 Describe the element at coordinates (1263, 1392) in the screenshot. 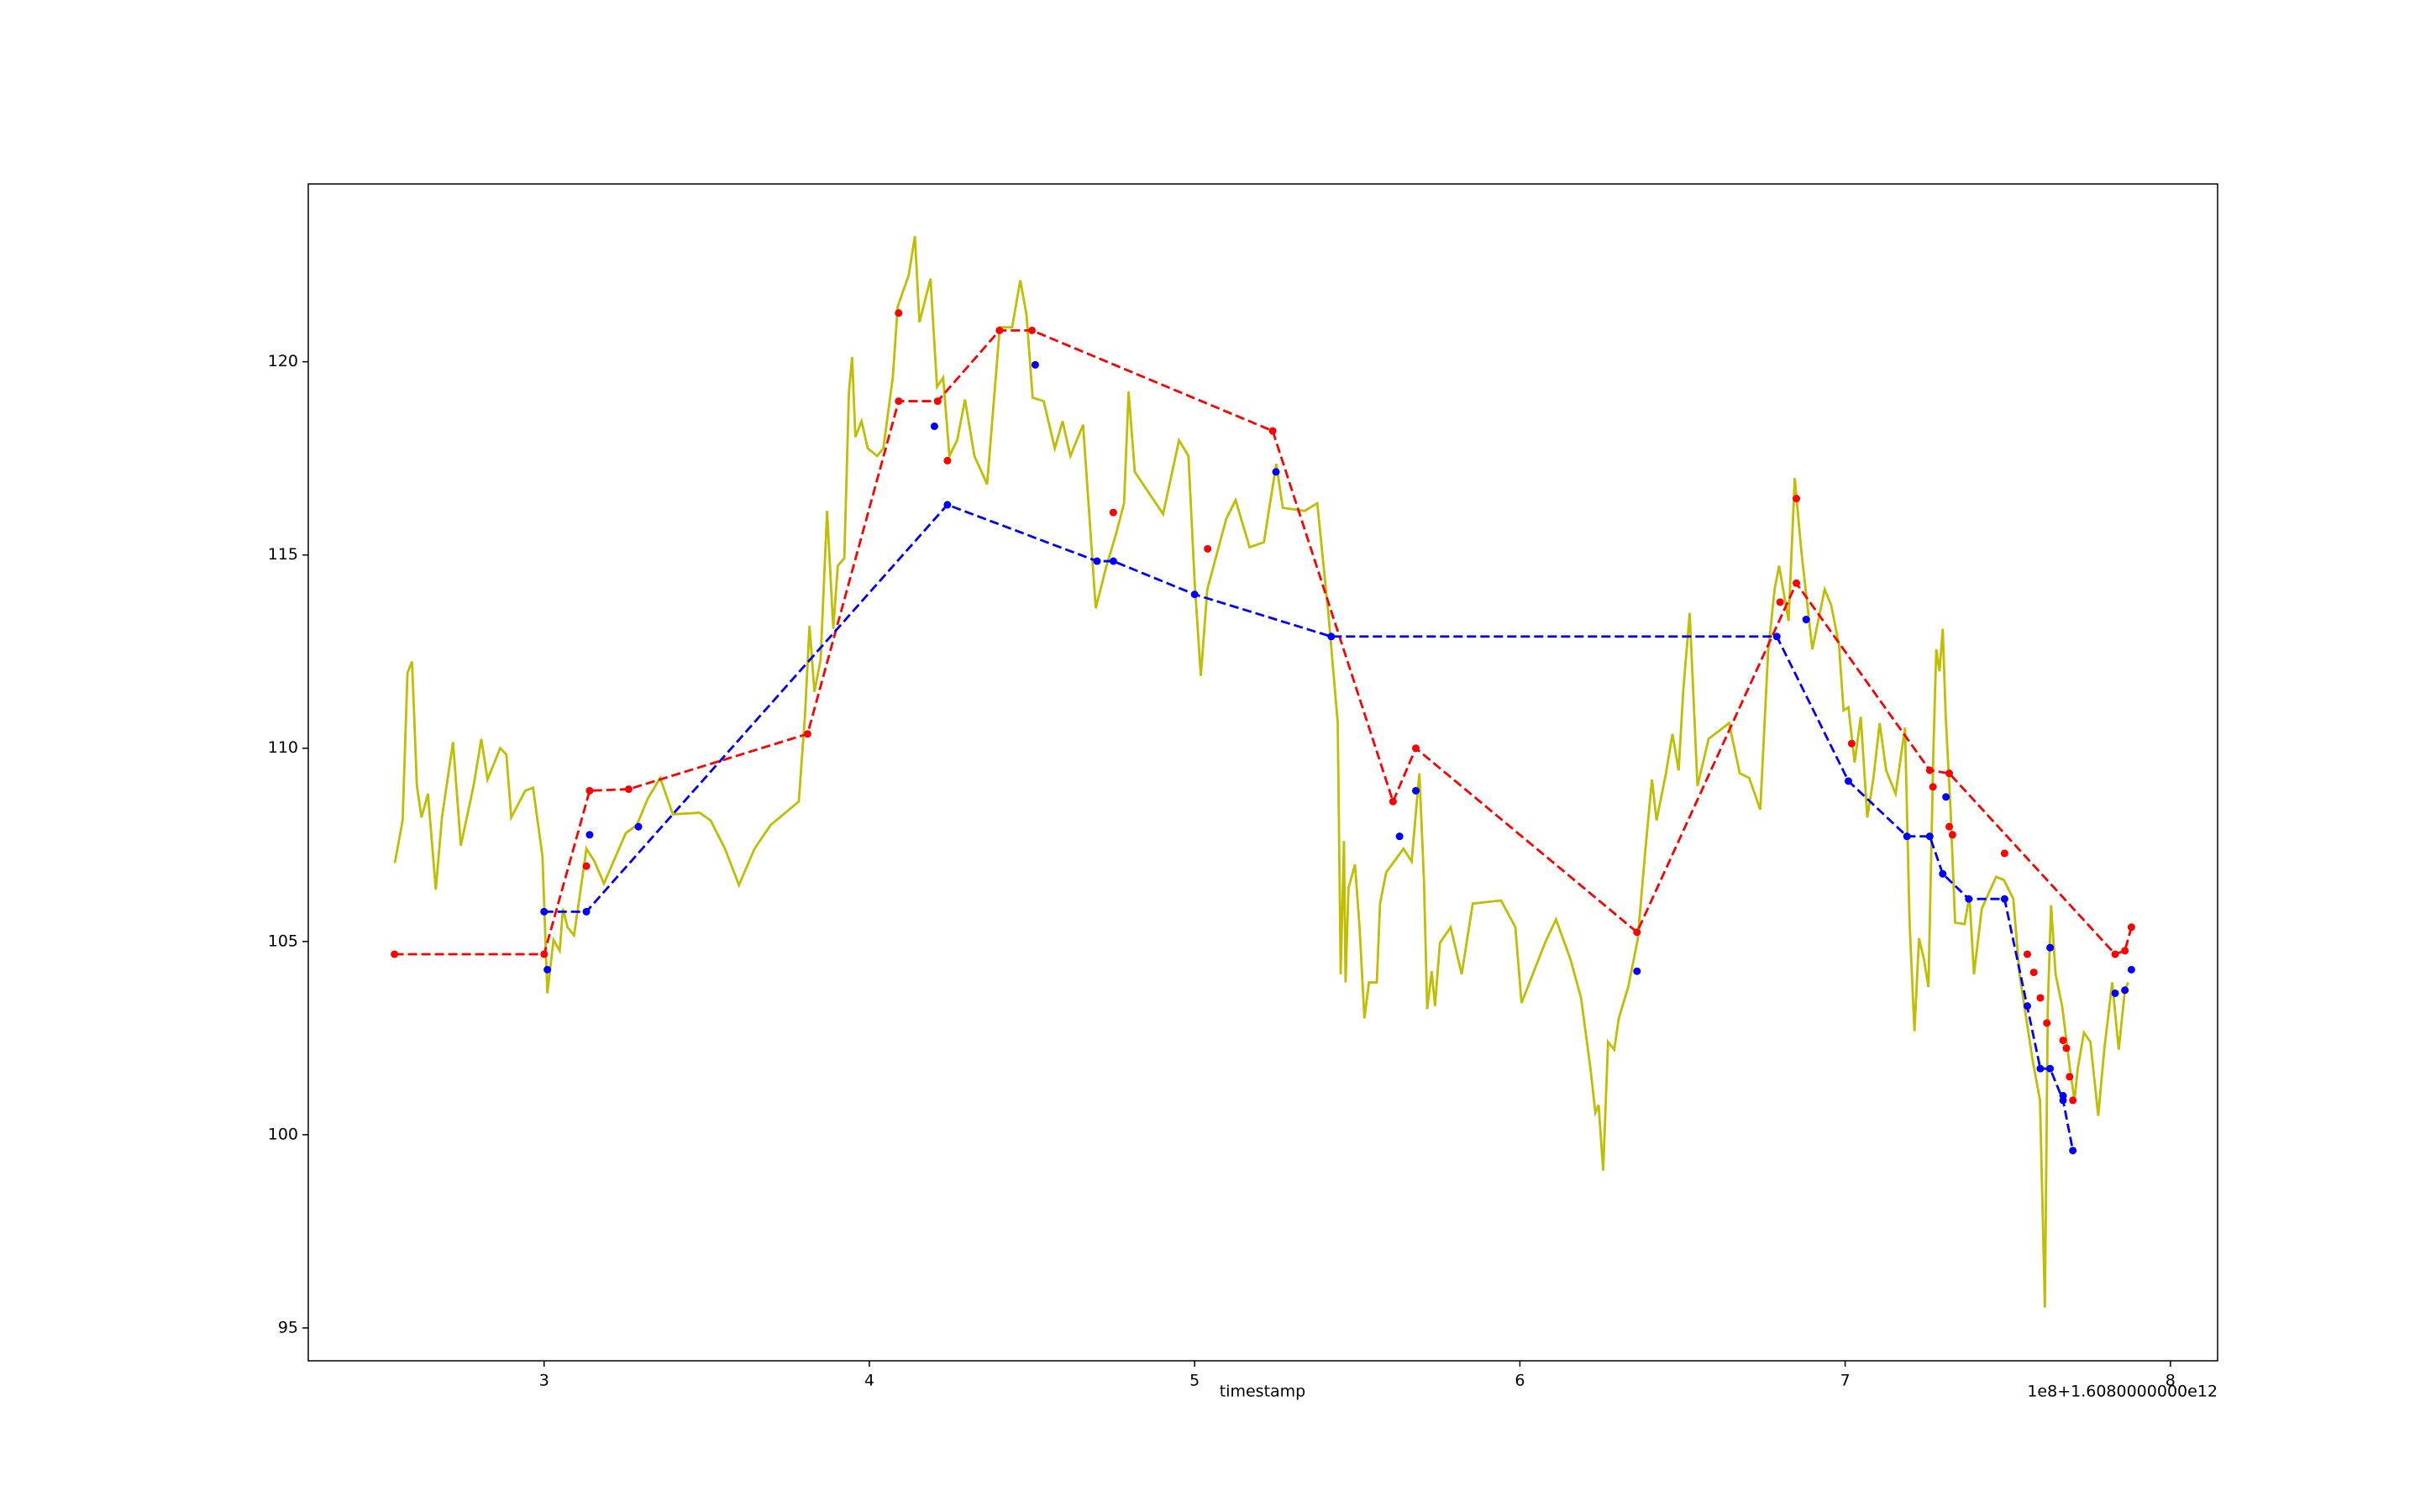

I see `x-axis-label: timestamp` at that location.